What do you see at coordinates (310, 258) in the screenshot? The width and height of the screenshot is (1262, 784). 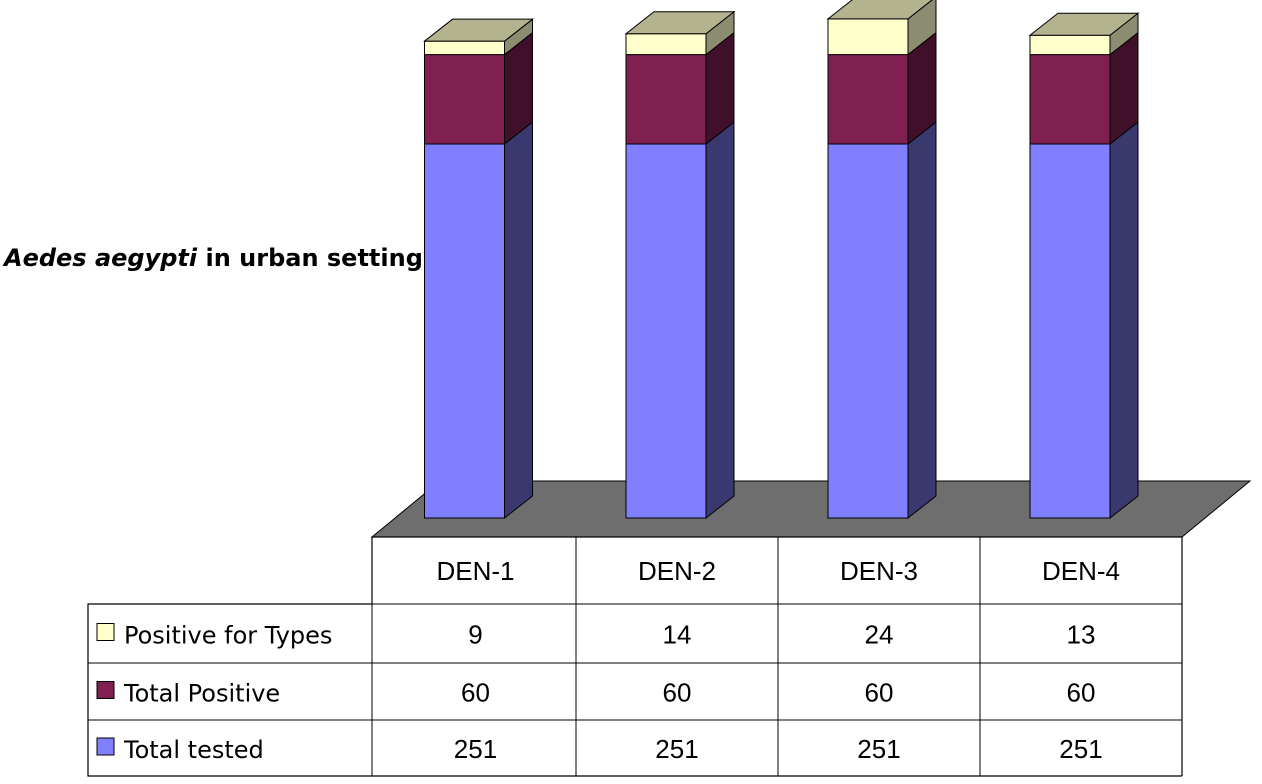 I see `chart-title-rest: in urban setting` at bounding box center [310, 258].